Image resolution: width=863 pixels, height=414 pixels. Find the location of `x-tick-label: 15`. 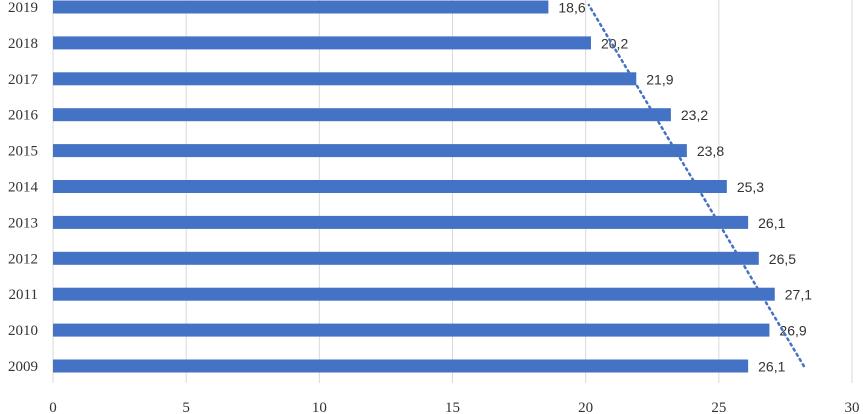

x-tick-label: 15 is located at coordinates (452, 407).